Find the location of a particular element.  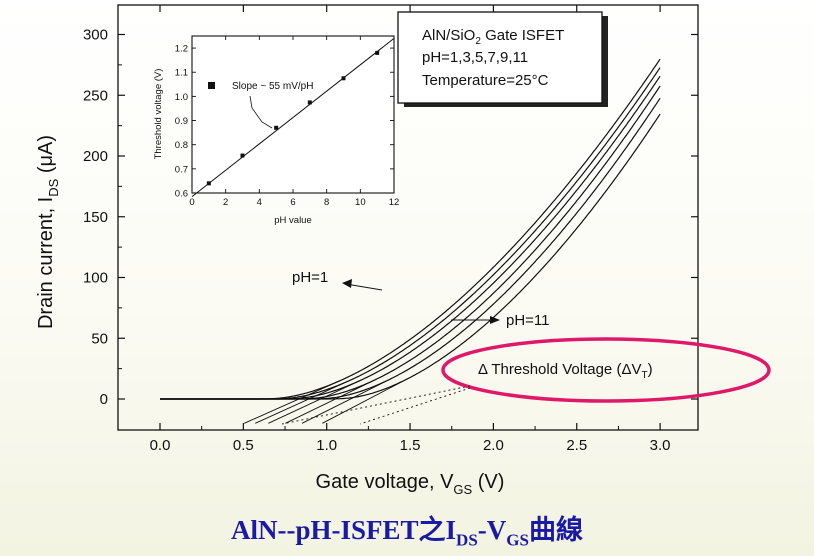

arrowhead-ph11 is located at coordinates (495, 320).